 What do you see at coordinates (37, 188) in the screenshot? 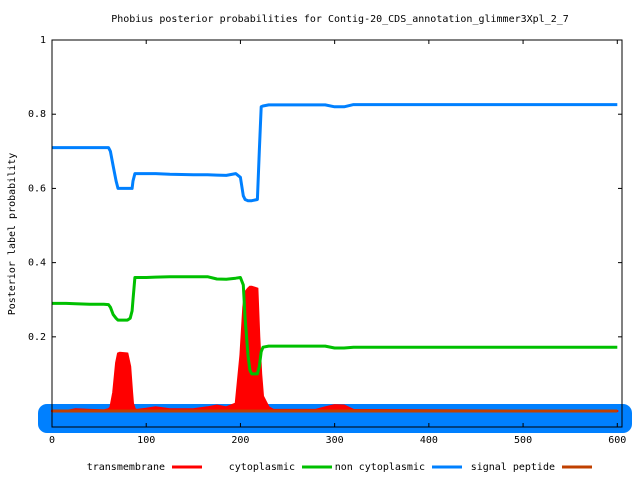
I see `y-tick-label: 0.6` at bounding box center [37, 188].